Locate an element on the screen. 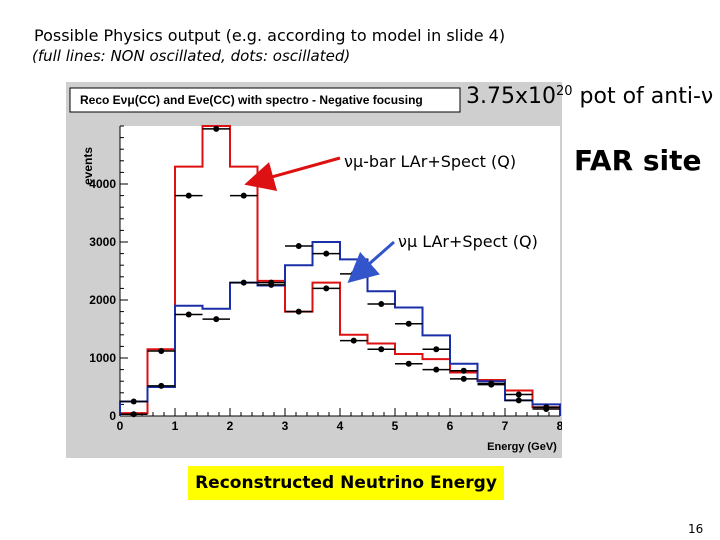 This screenshot has height=540, width=720. title-box is located at coordinates (265, 100).